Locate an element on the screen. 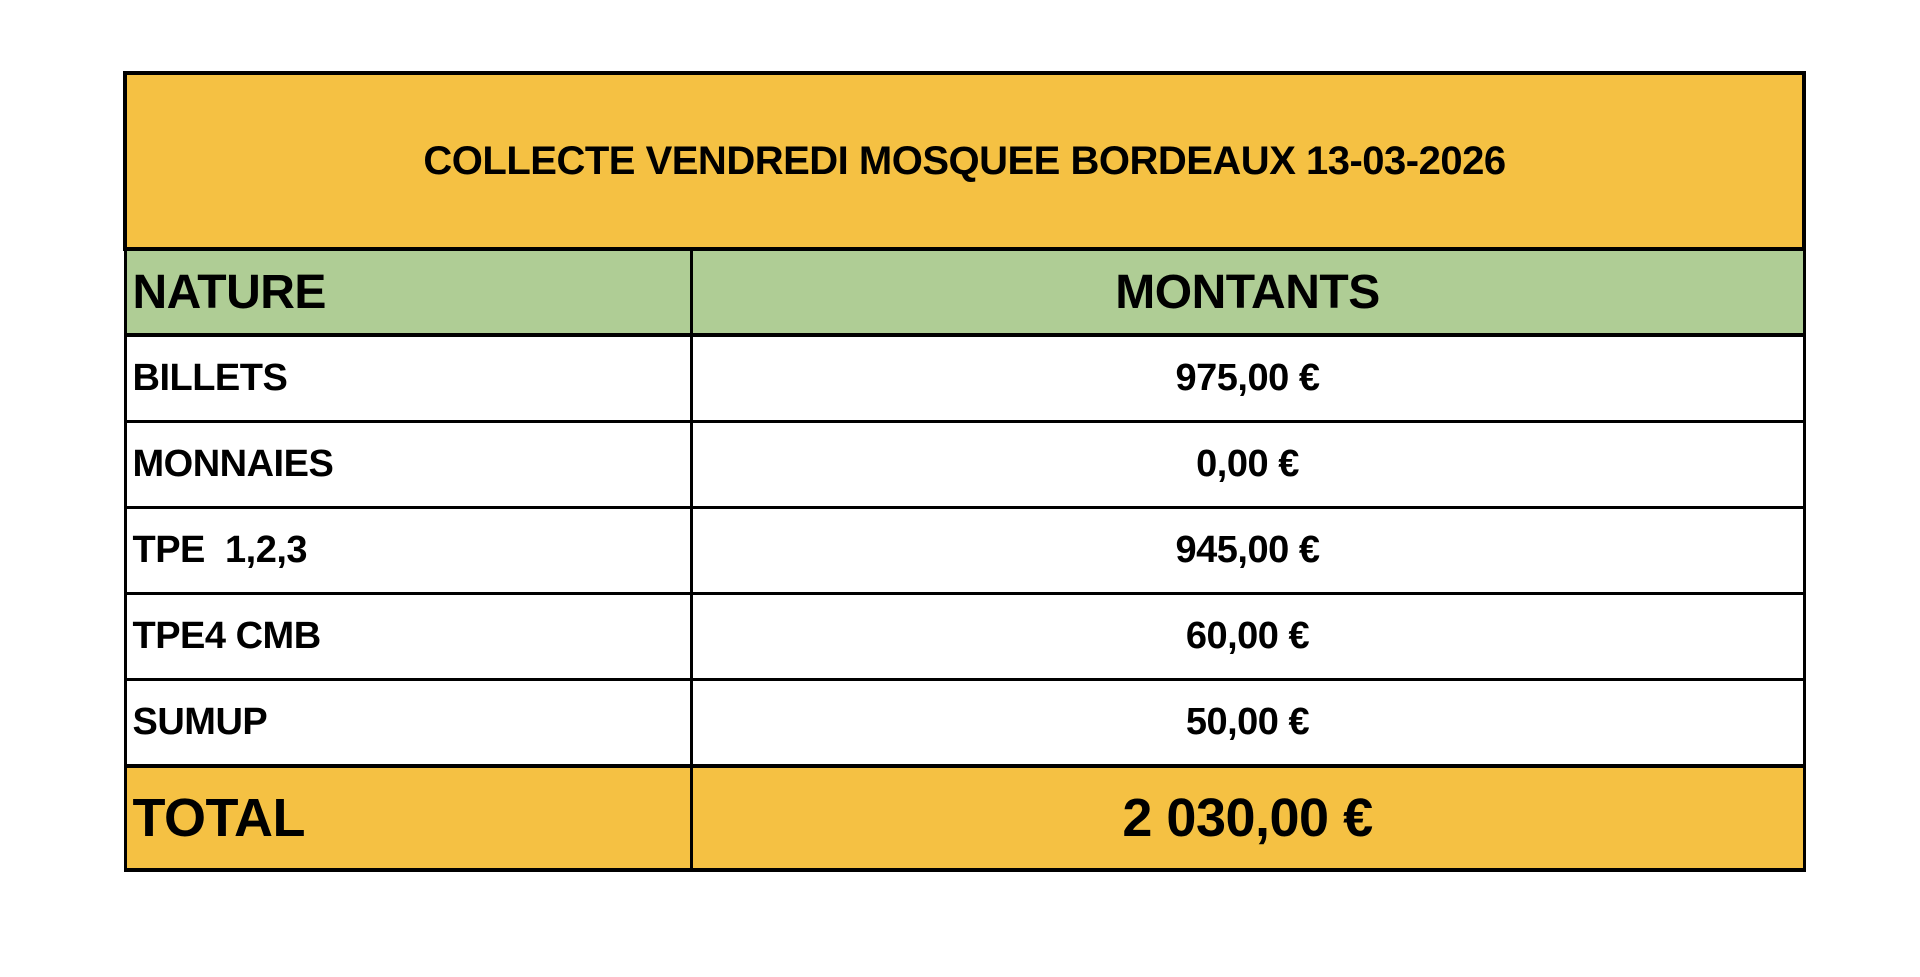  header-nature: NATURE is located at coordinates (408, 292).